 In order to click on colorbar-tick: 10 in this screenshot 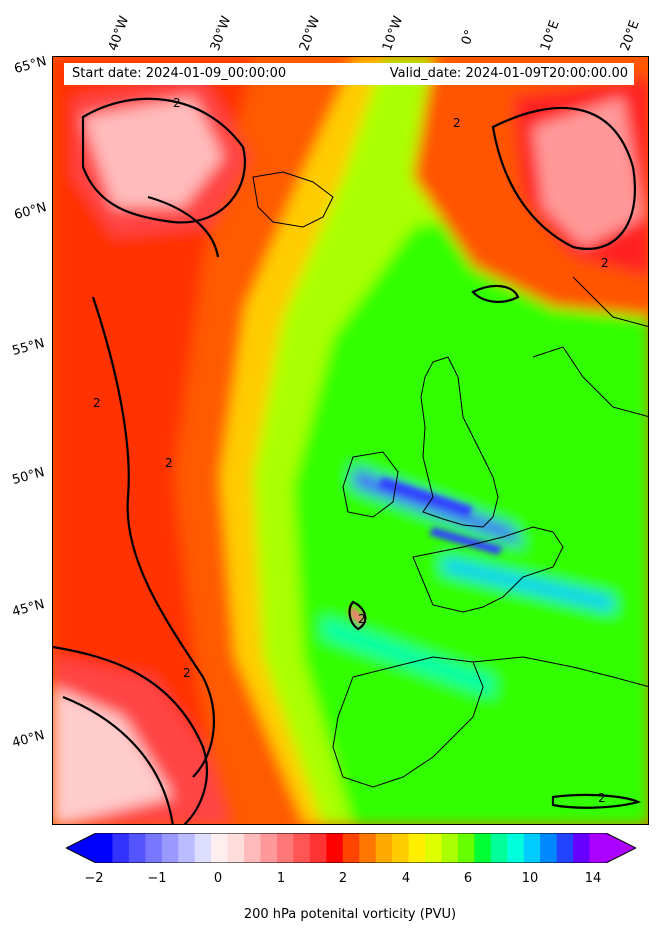, I will do `click(530, 878)`.